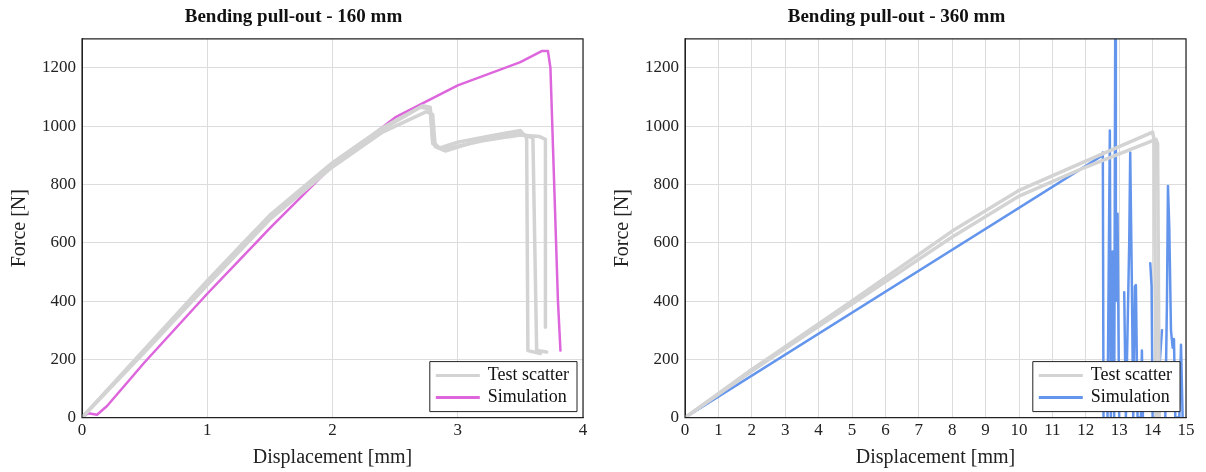 This screenshot has height=472, width=1206. I want to click on x-tick-label: 8, so click(952, 430).